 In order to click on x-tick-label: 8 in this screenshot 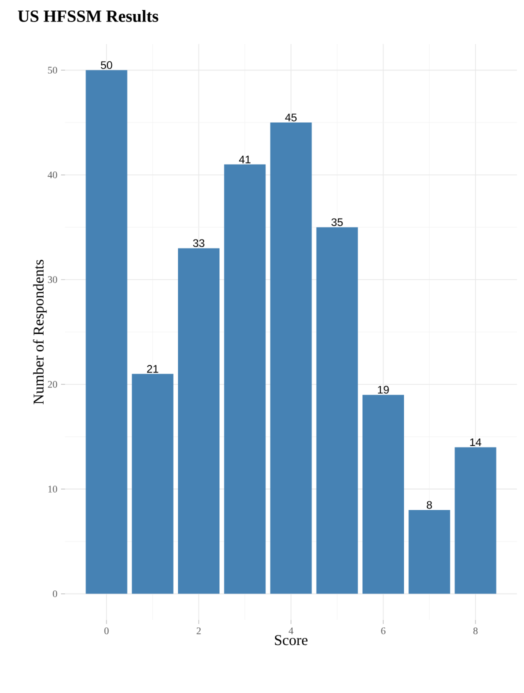, I will do `click(475, 631)`.